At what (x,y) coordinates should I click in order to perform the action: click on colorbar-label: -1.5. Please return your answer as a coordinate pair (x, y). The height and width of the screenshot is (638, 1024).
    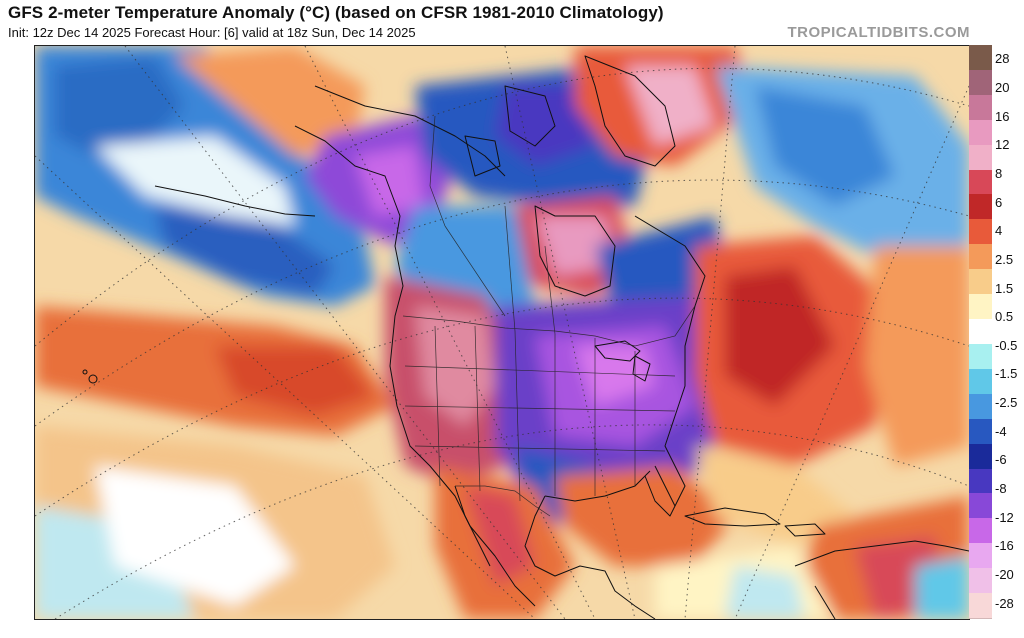
    Looking at the image, I should click on (1006, 374).